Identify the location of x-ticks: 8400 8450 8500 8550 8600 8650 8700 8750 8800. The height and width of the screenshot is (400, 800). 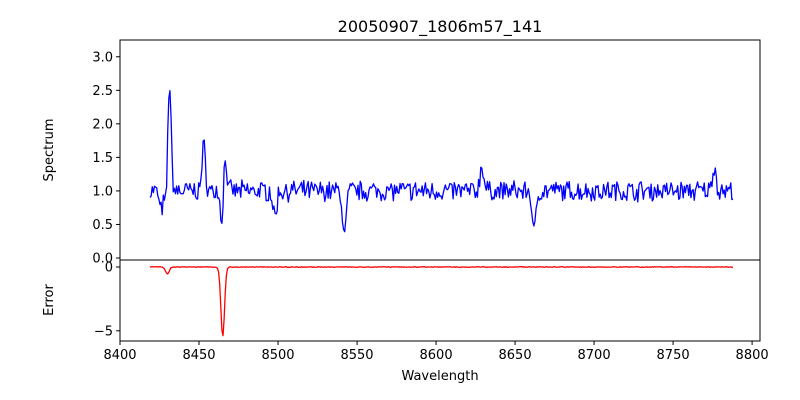
(436, 352).